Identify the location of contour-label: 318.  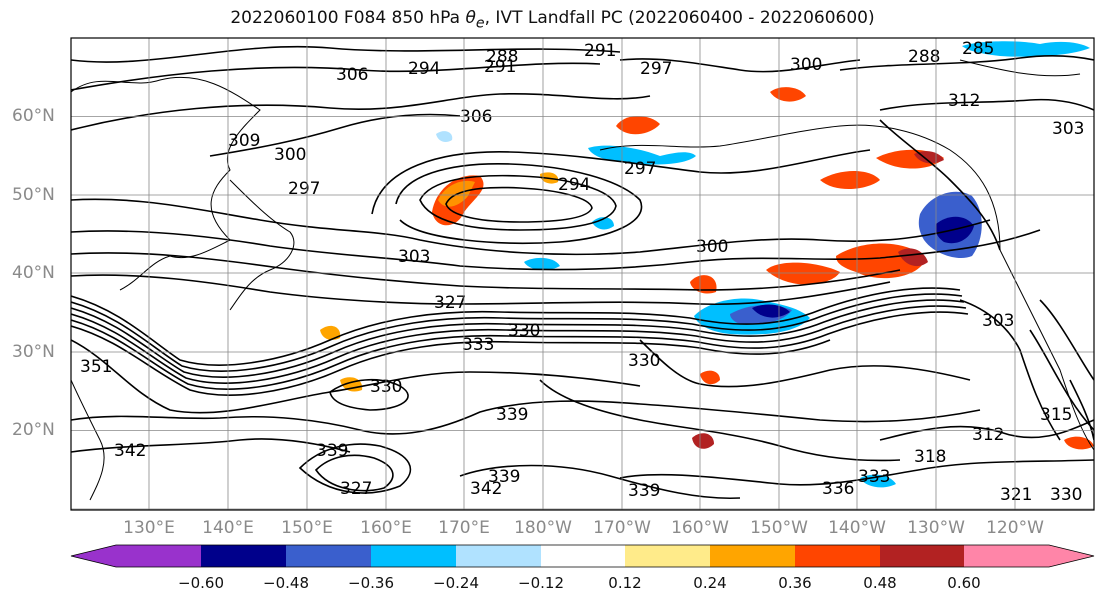
(930, 457).